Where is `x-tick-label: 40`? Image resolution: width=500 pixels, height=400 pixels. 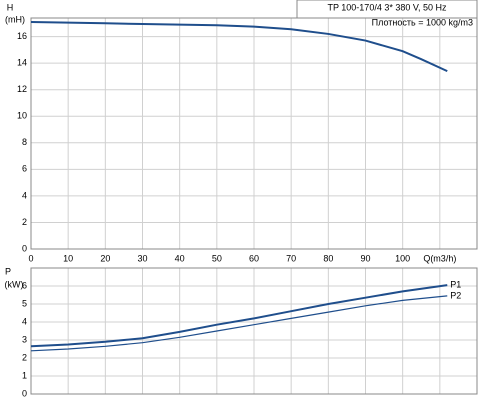 x-tick-label: 40 is located at coordinates (180, 258).